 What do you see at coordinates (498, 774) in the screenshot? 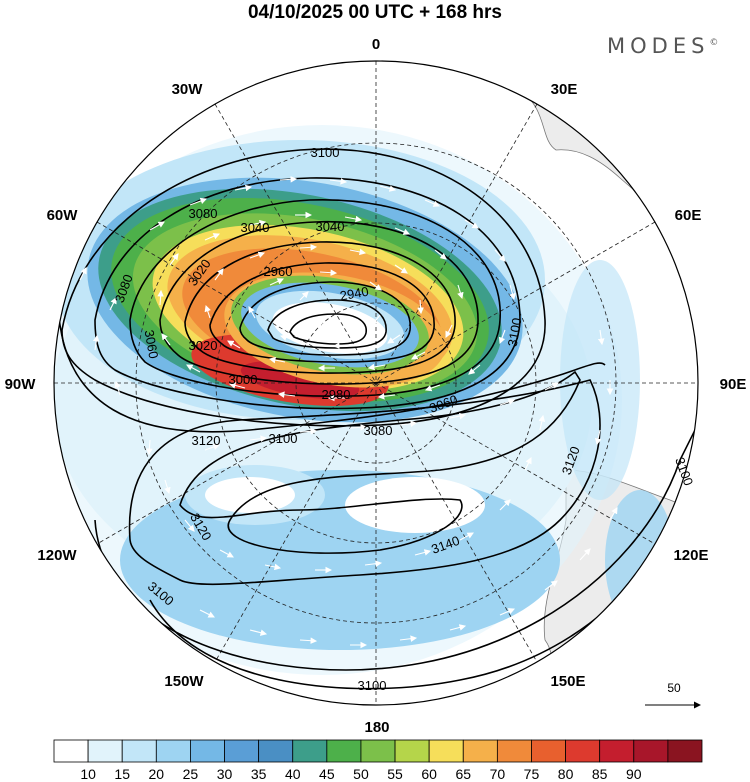
I see `colorbar-label: 70` at bounding box center [498, 774].